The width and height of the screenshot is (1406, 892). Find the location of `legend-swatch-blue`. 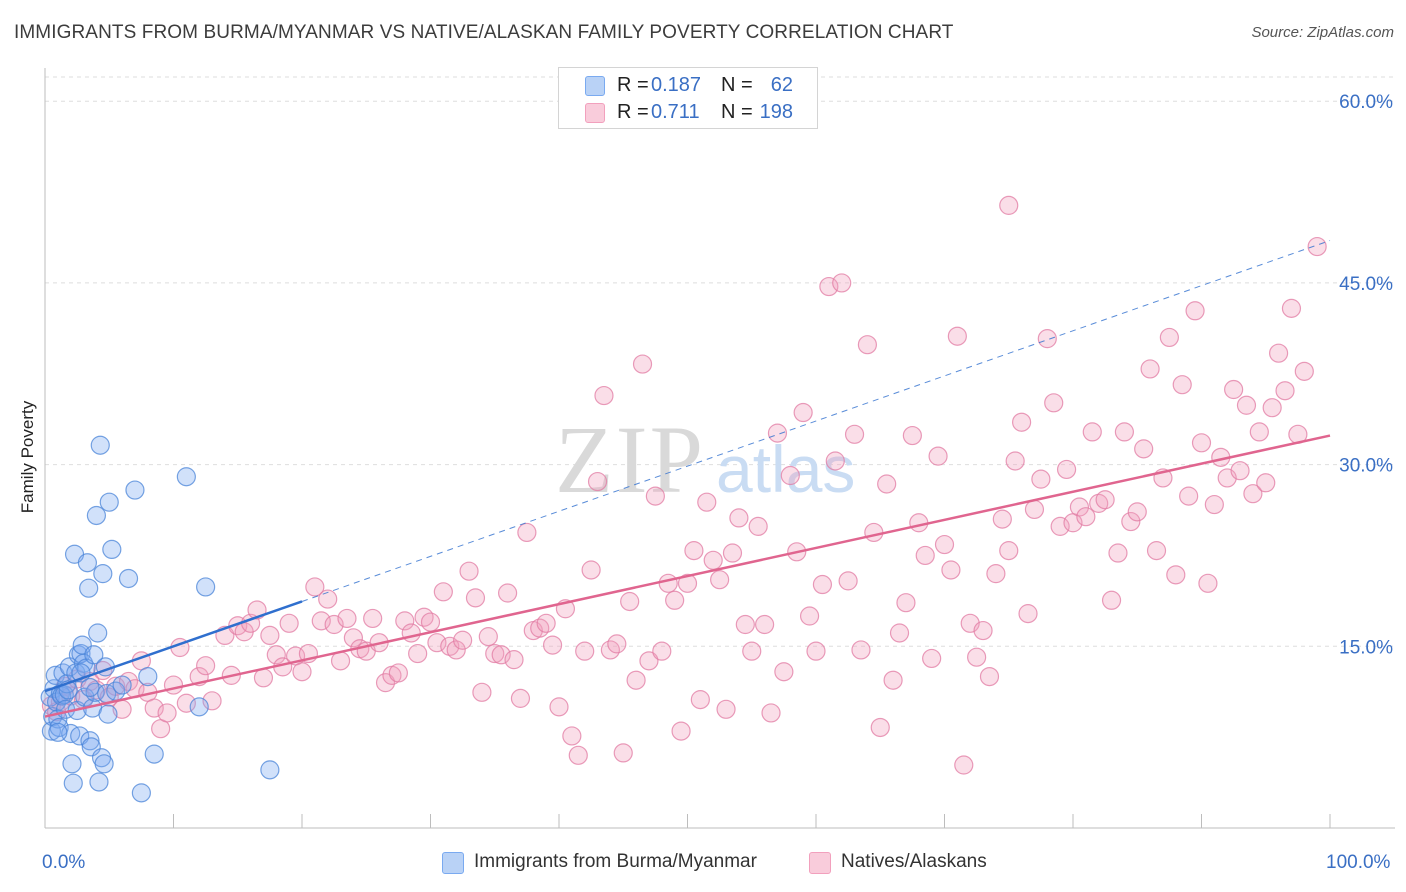

legend-swatch-blue is located at coordinates (595, 86).